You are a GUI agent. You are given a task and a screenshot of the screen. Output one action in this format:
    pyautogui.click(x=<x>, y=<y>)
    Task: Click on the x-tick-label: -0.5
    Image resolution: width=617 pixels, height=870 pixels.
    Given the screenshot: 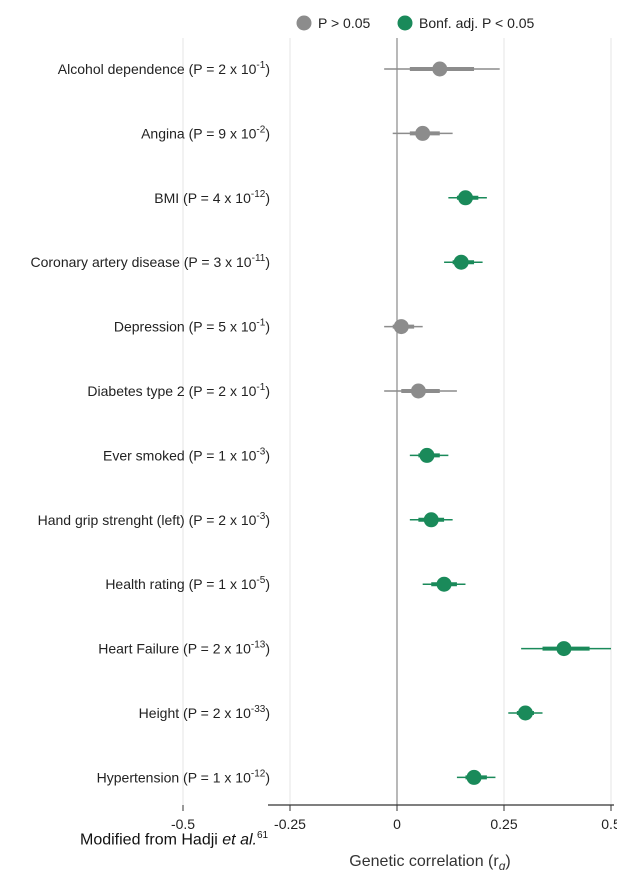 What is the action you would take?
    pyautogui.click(x=183, y=824)
    